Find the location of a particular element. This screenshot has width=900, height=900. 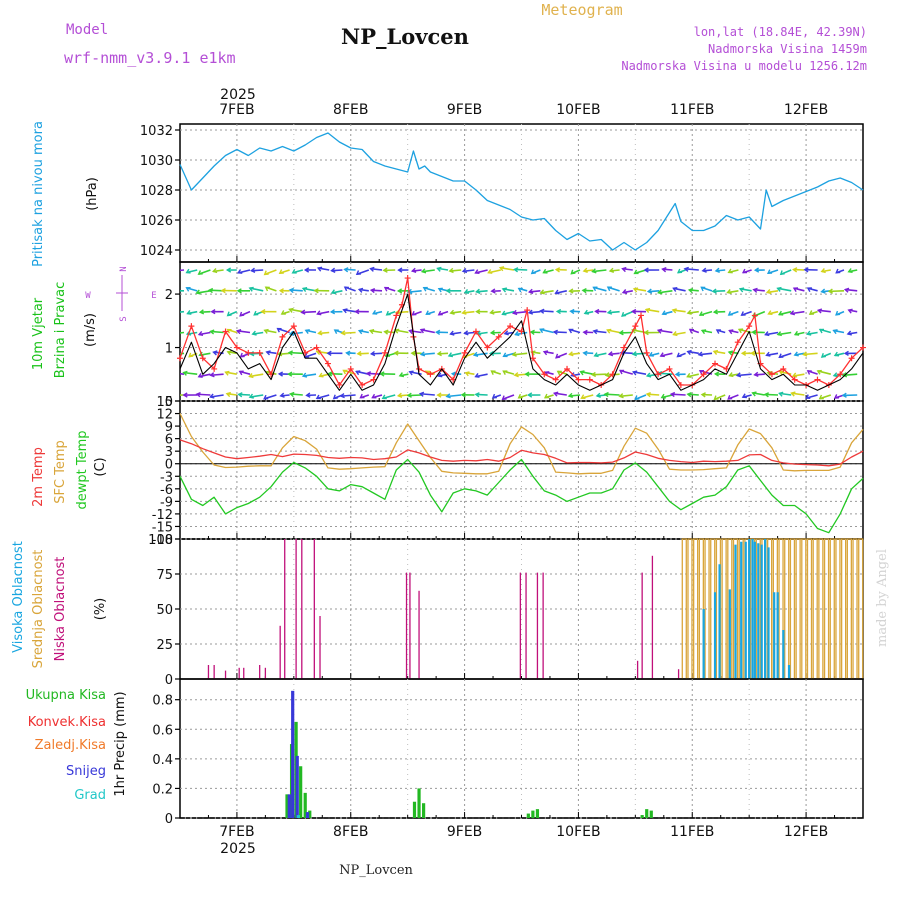

pressure-ytick-label: 1024 is located at coordinates (156, 251).